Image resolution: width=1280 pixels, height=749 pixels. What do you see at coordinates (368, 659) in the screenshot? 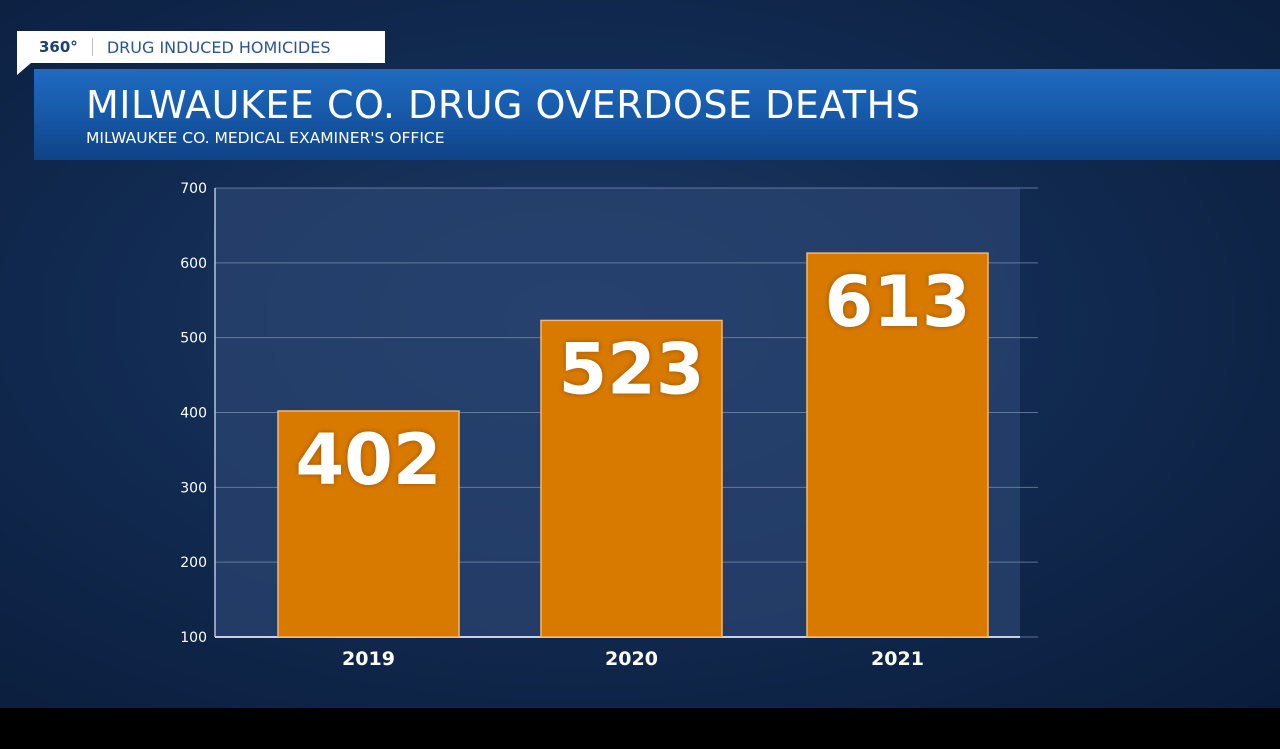
I see `x-tick-label: 2019` at bounding box center [368, 659].